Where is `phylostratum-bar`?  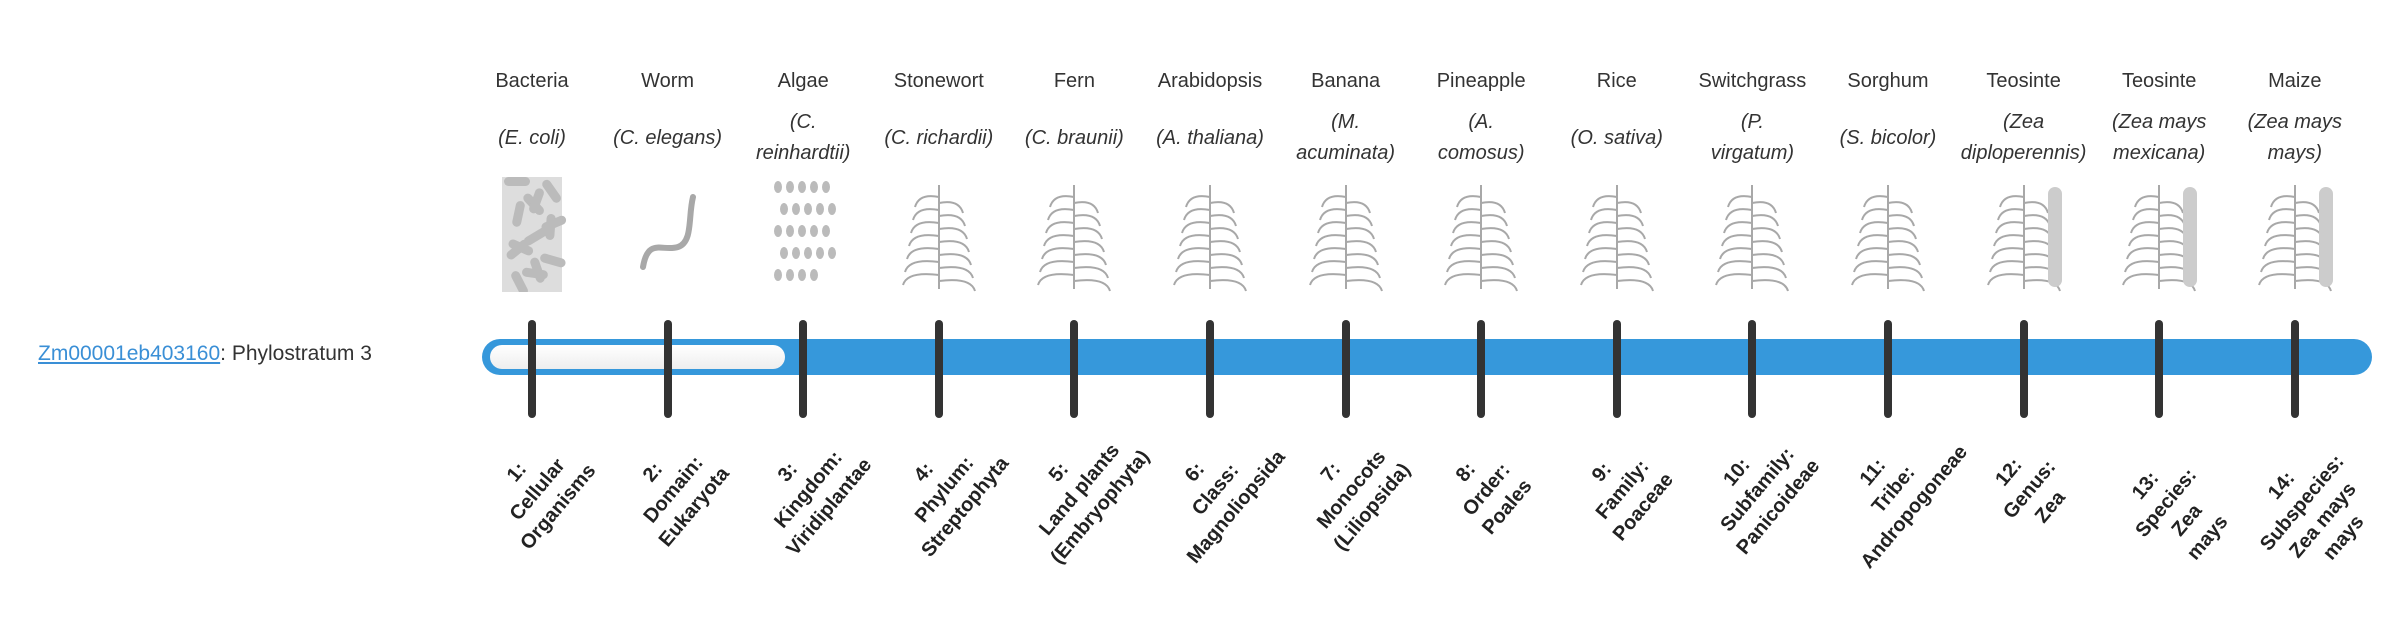 phylostratum-bar is located at coordinates (1427, 357).